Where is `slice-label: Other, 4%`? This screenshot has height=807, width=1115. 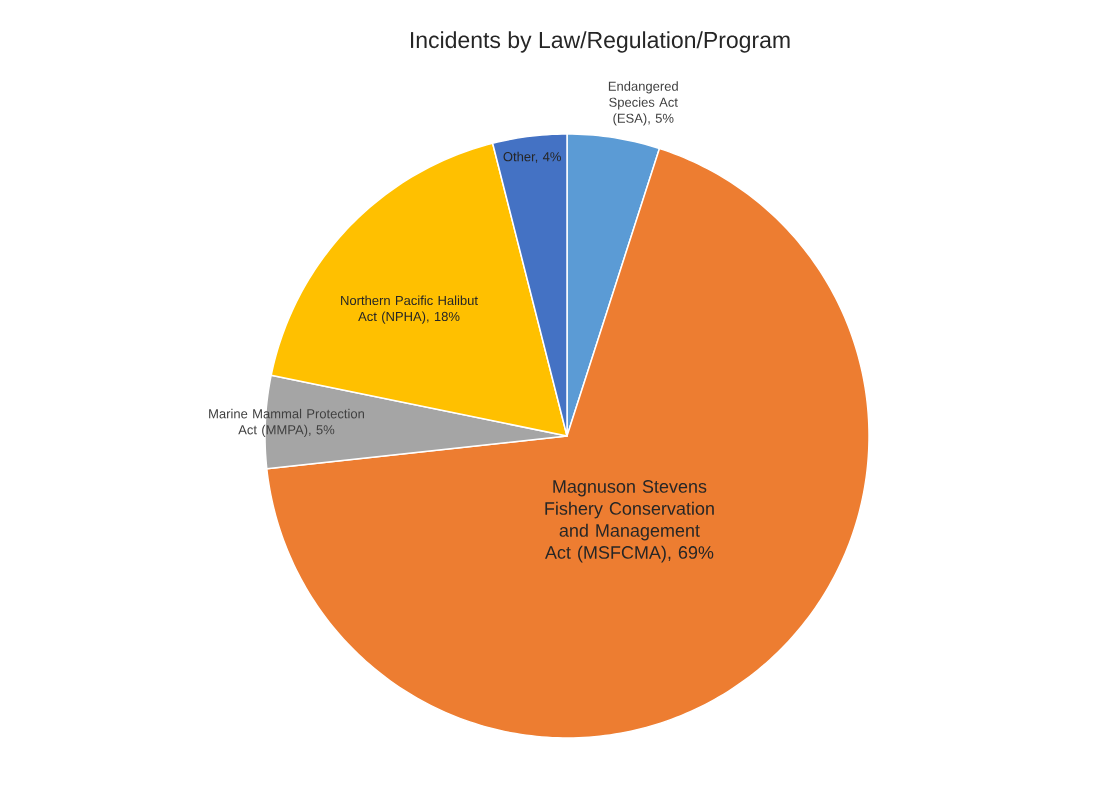
slice-label: Other, 4% is located at coordinates (532, 157).